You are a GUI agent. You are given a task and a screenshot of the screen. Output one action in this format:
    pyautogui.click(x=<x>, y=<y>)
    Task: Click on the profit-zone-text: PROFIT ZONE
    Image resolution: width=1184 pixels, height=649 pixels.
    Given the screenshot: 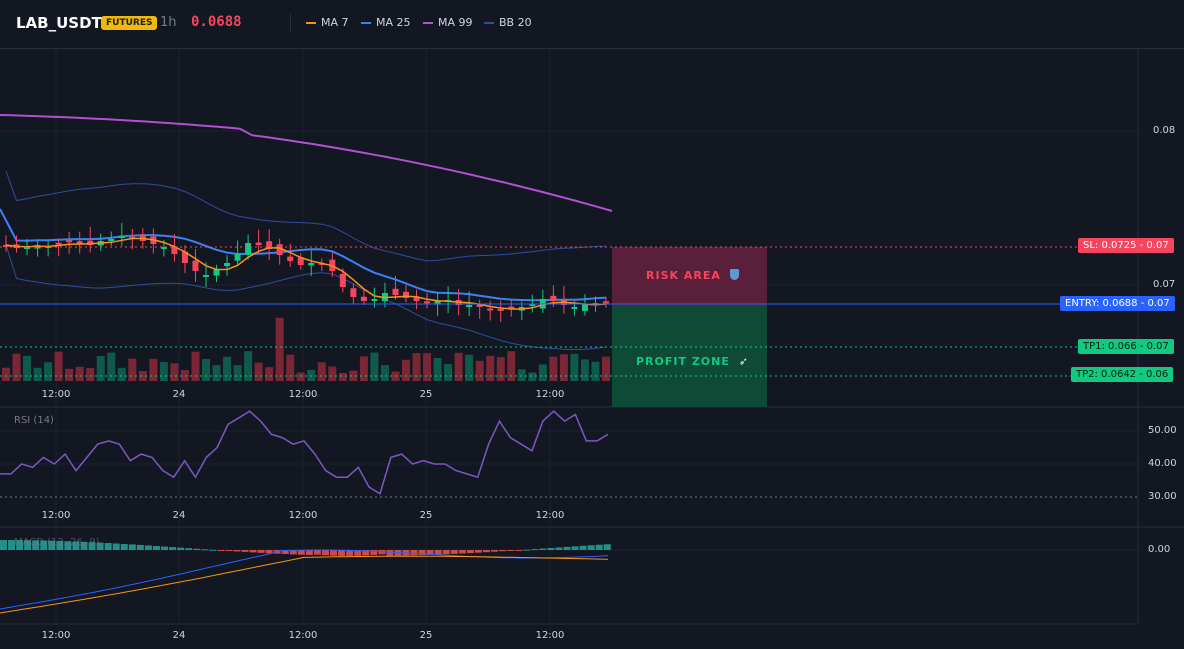 What is the action you would take?
    pyautogui.click(x=683, y=361)
    